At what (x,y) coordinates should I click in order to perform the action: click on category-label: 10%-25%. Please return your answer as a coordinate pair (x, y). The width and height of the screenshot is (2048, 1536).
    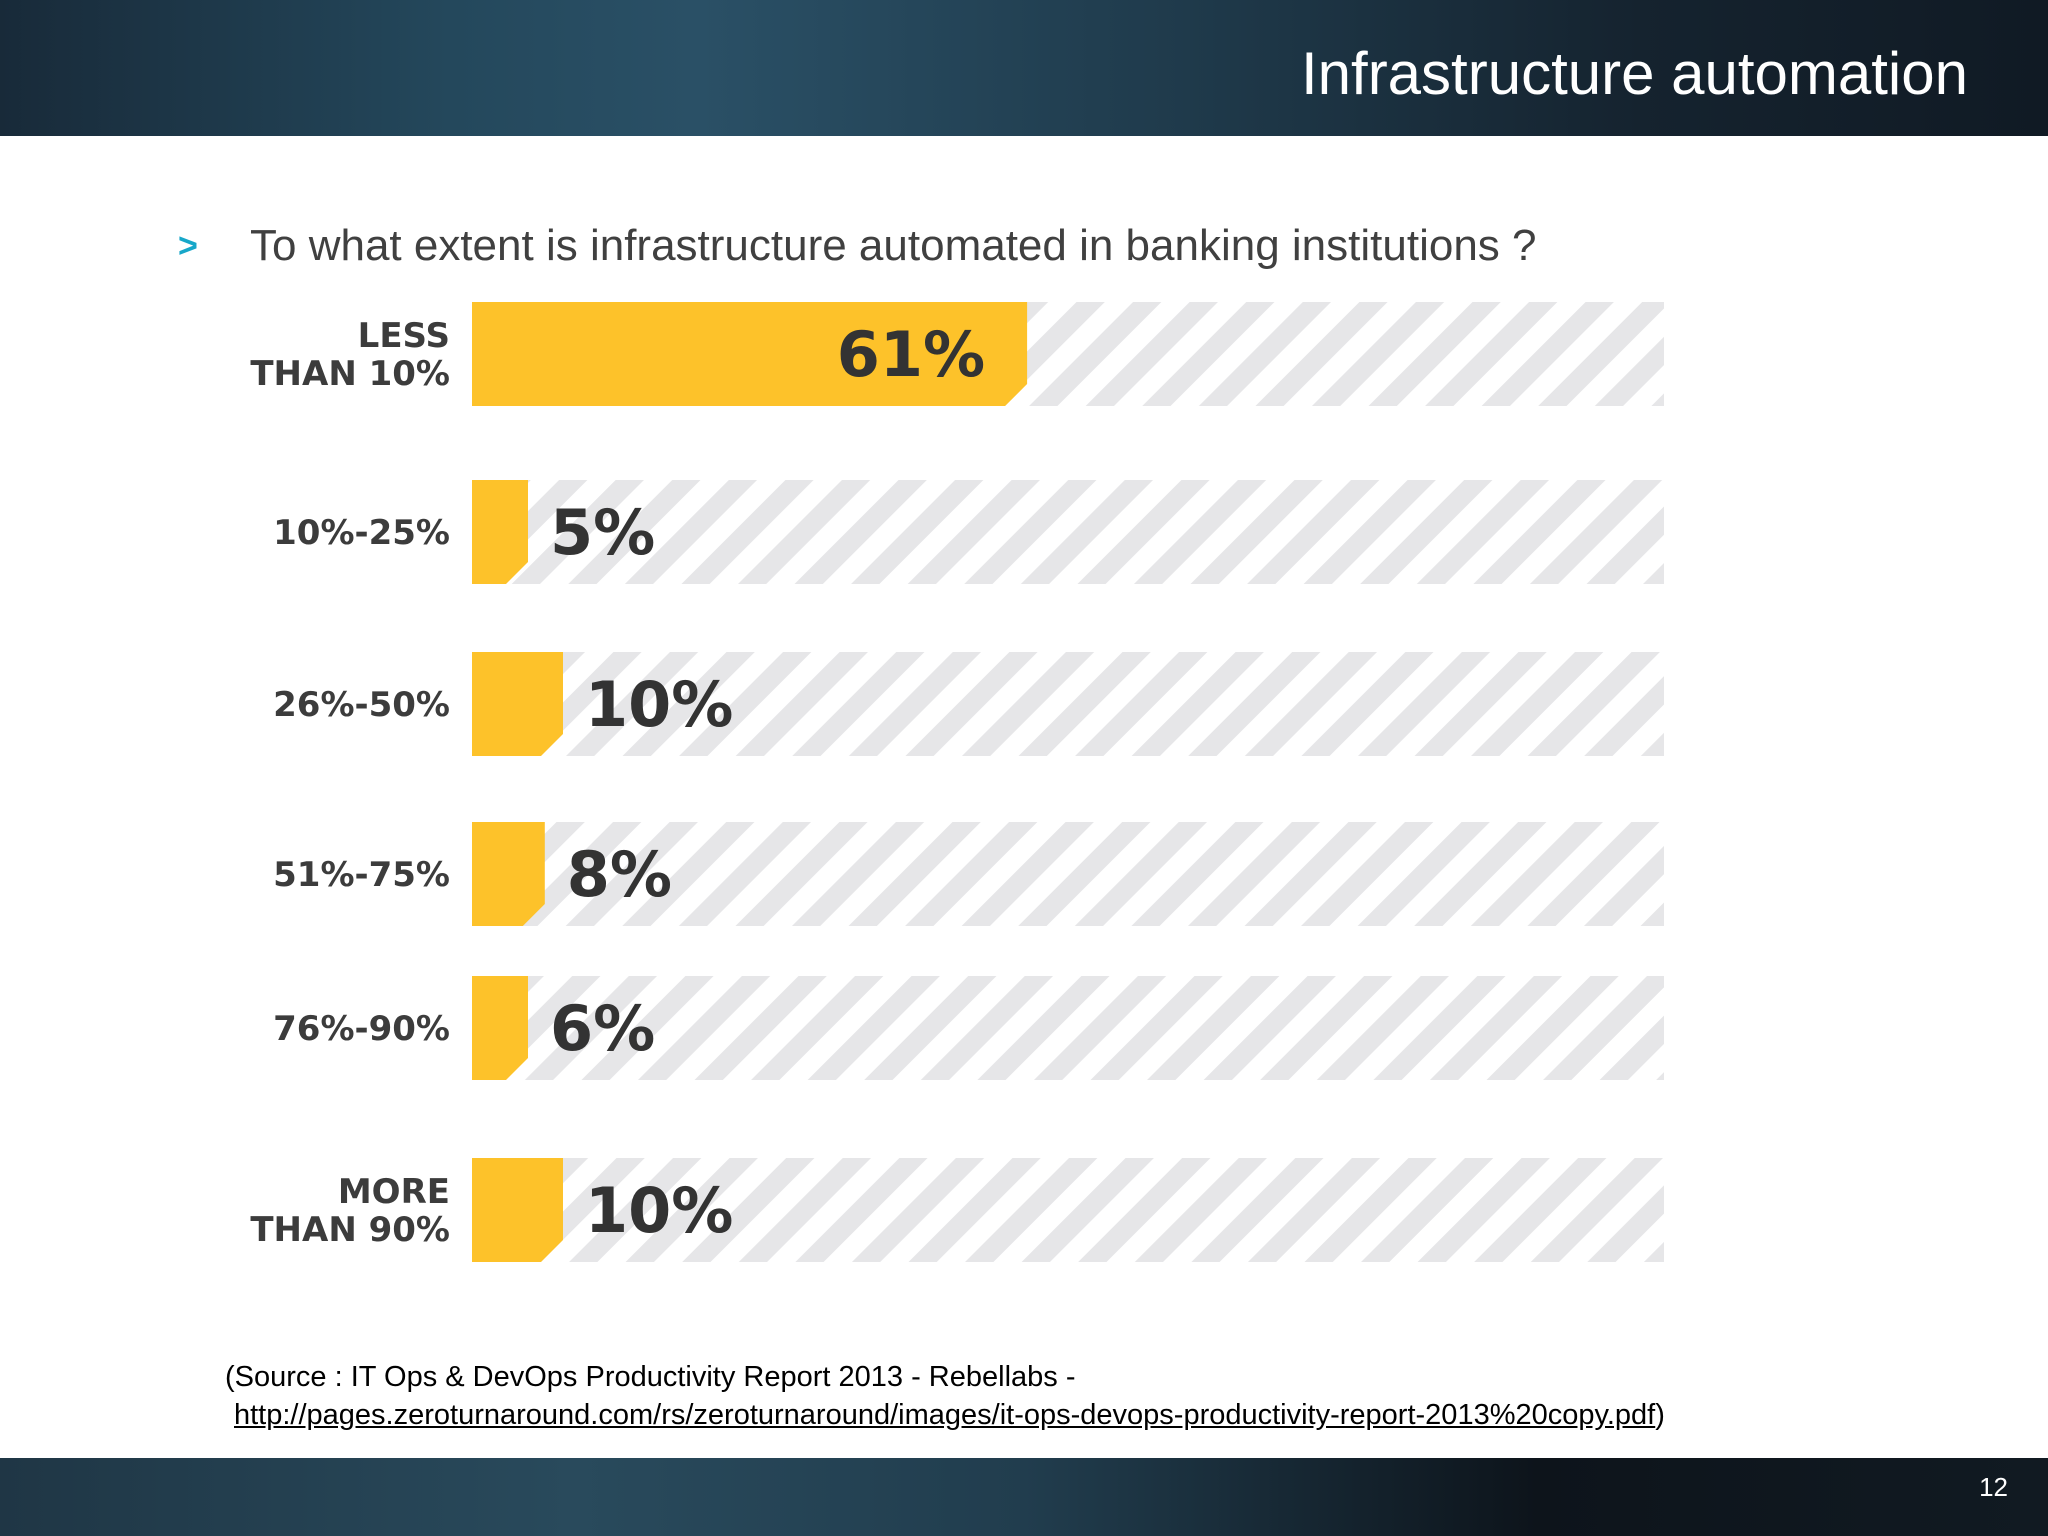
    Looking at the image, I should click on (361, 533).